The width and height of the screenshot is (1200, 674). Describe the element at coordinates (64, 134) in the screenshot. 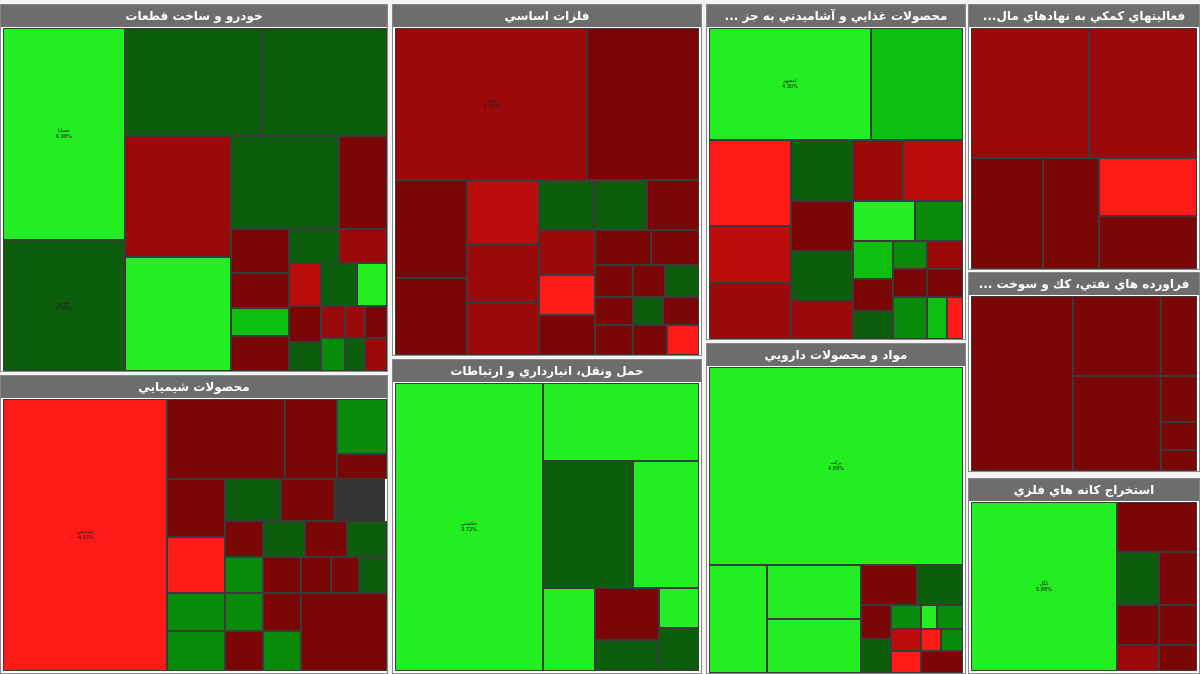

I see `stock-tile: خساپا 6.98%` at that location.